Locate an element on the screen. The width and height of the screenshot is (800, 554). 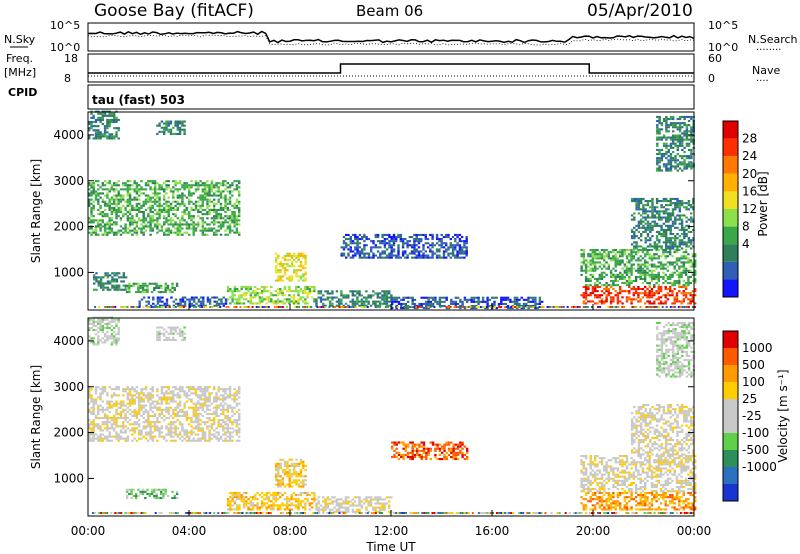
freq-panel-frame is located at coordinates (391, 68).